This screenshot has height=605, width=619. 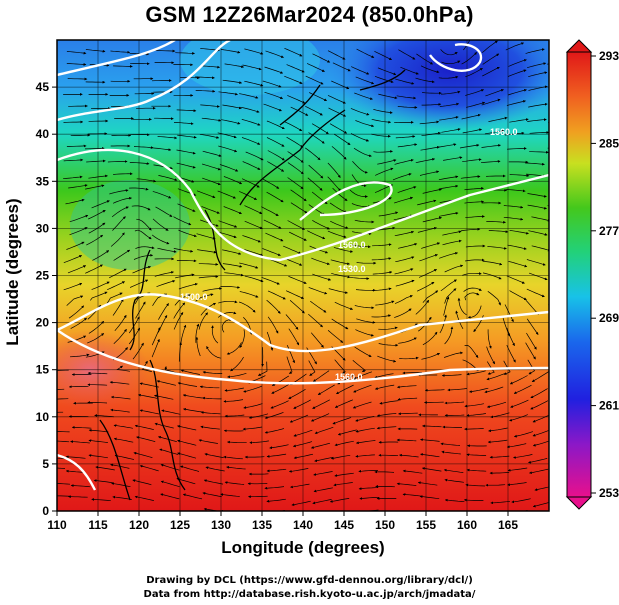 I want to click on colorbar-tick-label: 261, so click(x=609, y=406).